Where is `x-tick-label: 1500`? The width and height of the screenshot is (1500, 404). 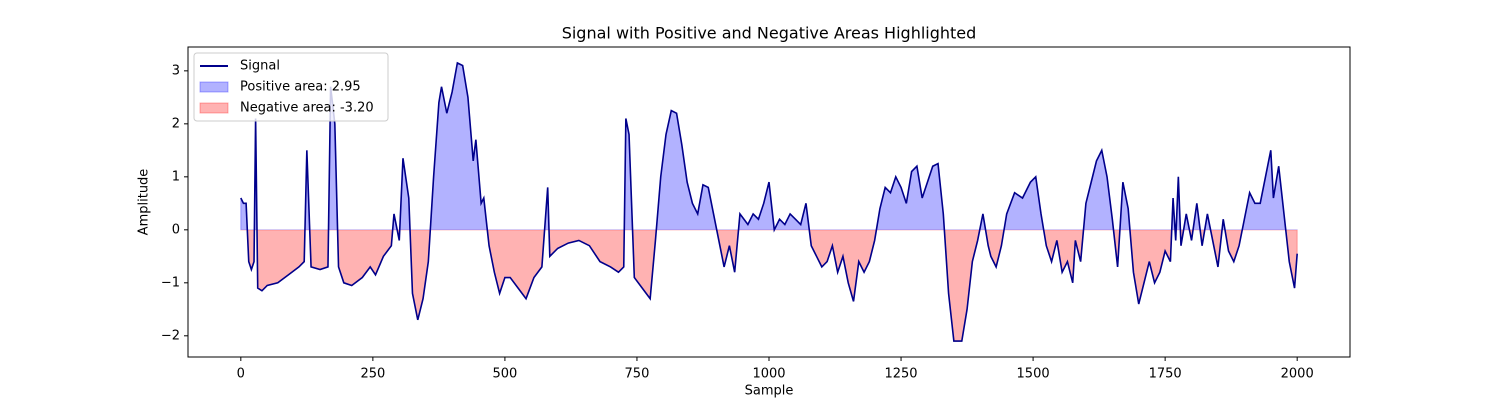
x-tick-label: 1500 is located at coordinates (1033, 374).